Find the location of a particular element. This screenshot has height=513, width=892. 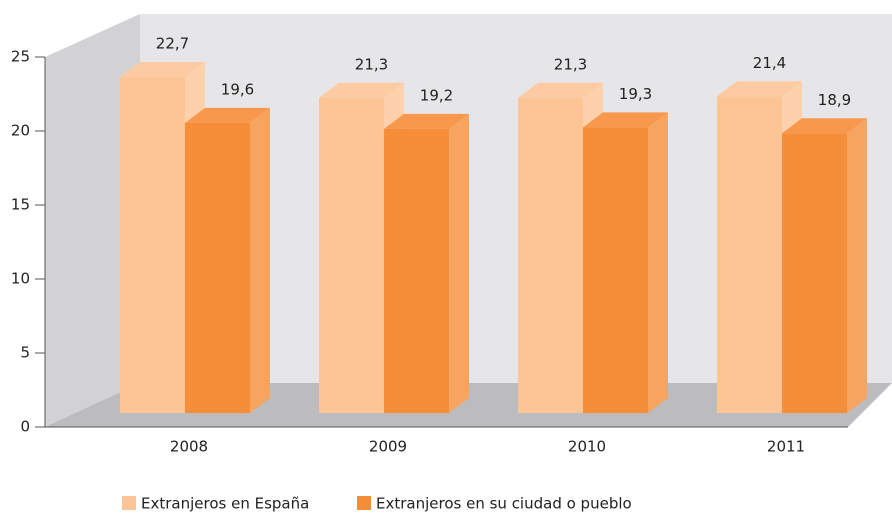

y-tick-label: 15 is located at coordinates (20, 205).